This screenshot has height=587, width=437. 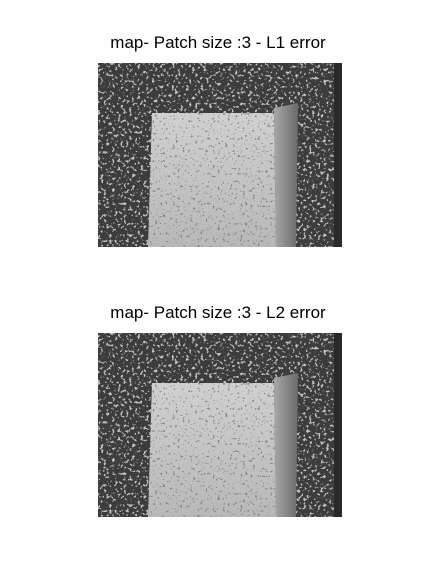 I want to click on plot-title: map- Patch size :3 - L2 error, so click(x=218, y=312).